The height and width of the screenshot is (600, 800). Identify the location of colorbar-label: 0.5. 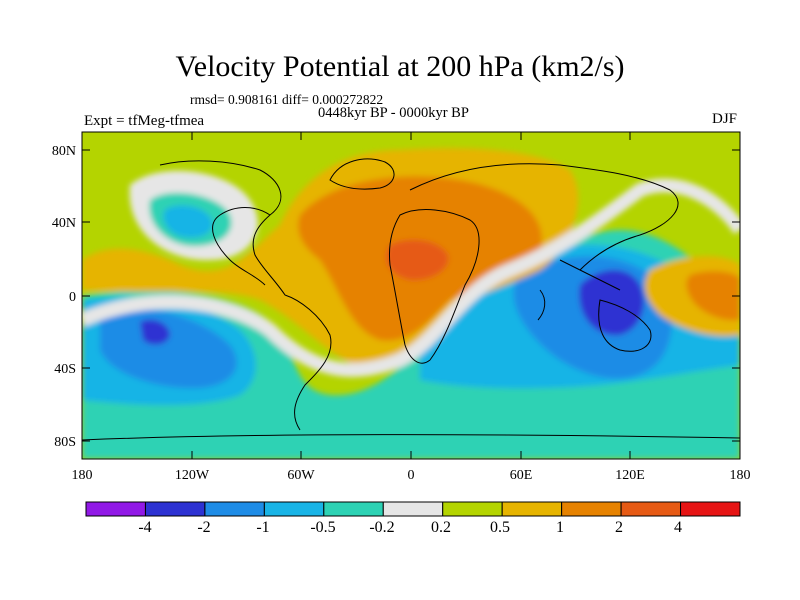
(500, 527).